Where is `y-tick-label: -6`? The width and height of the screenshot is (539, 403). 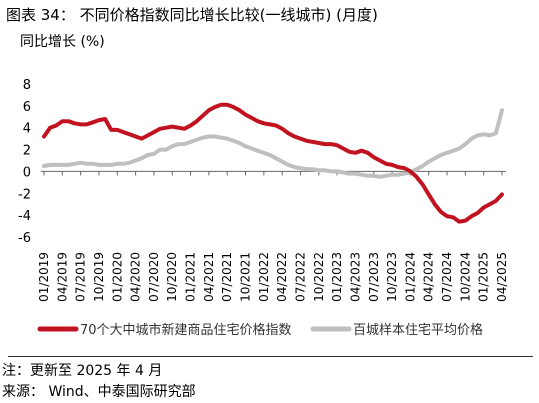 y-tick-label: -6 is located at coordinates (24, 238).